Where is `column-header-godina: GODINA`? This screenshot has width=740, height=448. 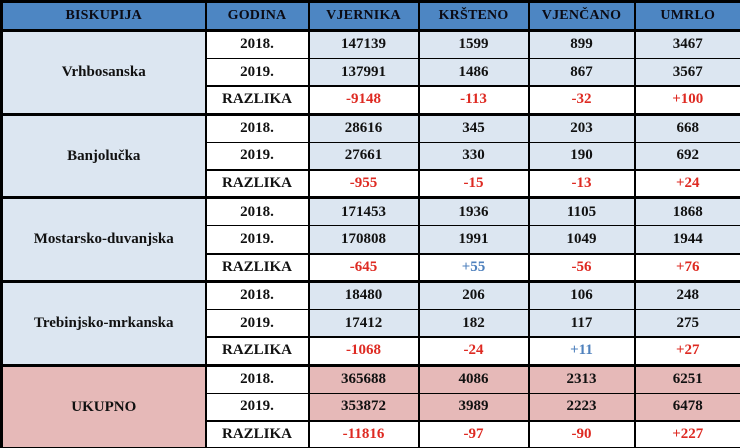 column-header-godina: GODINA is located at coordinates (257, 16).